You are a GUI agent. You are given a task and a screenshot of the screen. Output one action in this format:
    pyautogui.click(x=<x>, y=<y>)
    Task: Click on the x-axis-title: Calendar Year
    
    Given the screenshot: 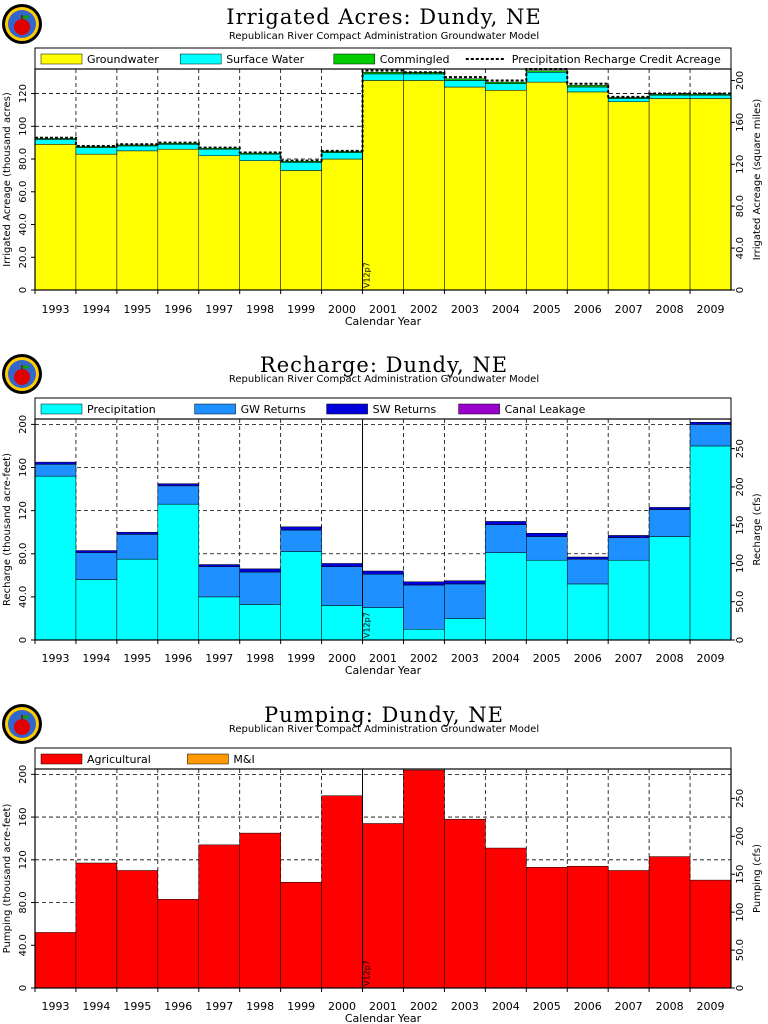 What is the action you would take?
    pyautogui.click(x=383, y=1018)
    